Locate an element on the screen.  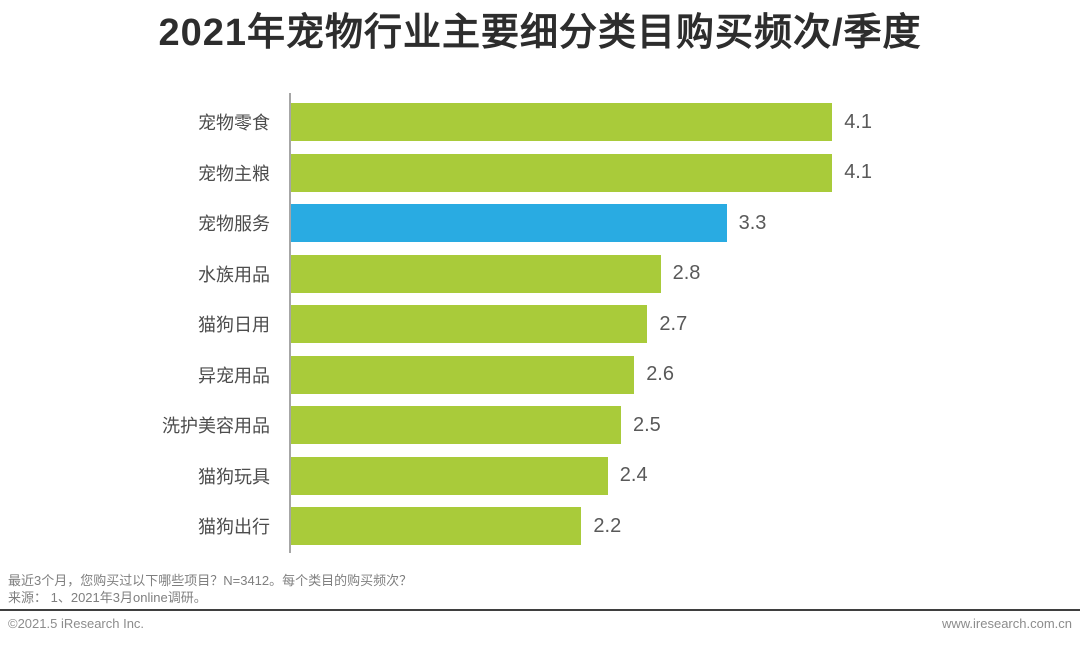
value-label: 2.4 is located at coordinates (633, 475).